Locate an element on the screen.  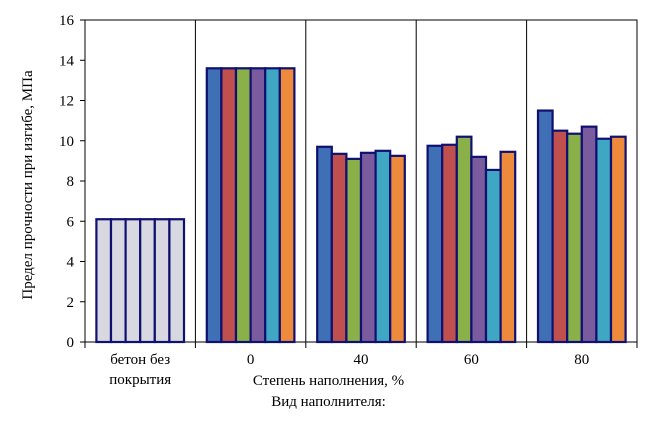
y-tick-label: 14 is located at coordinates (67, 61).